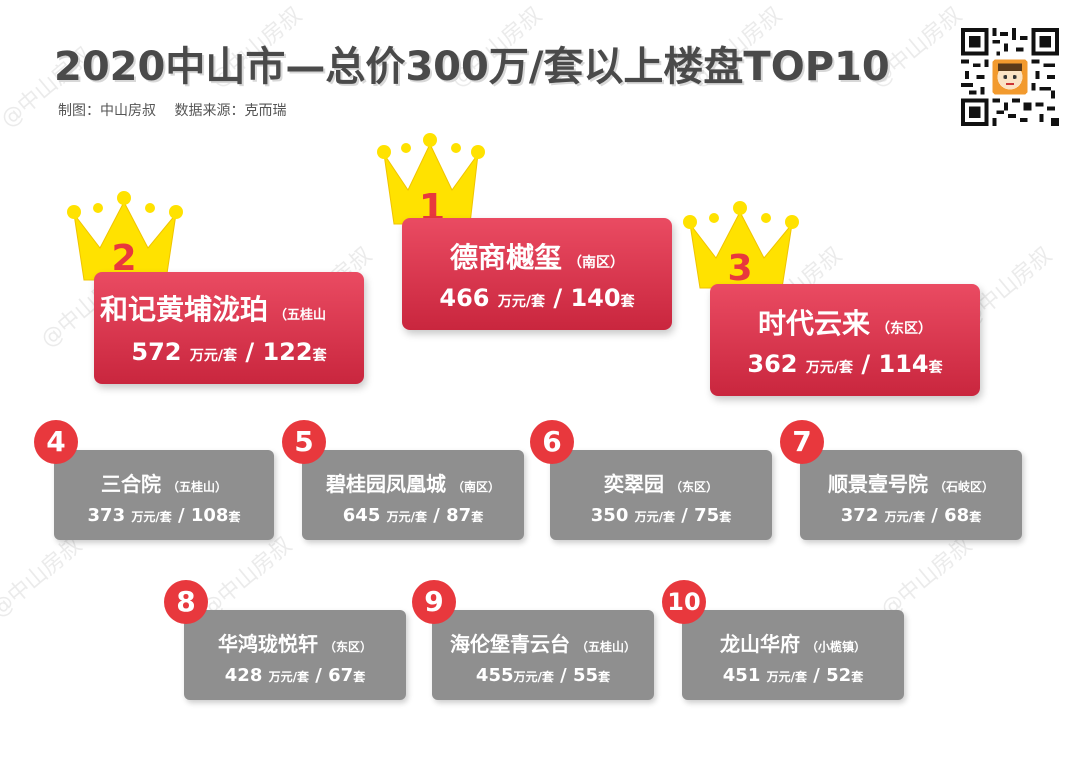 This screenshot has width=1080, height=765. What do you see at coordinates (459, 515) in the screenshot?
I see `units-sold: 87` at bounding box center [459, 515].